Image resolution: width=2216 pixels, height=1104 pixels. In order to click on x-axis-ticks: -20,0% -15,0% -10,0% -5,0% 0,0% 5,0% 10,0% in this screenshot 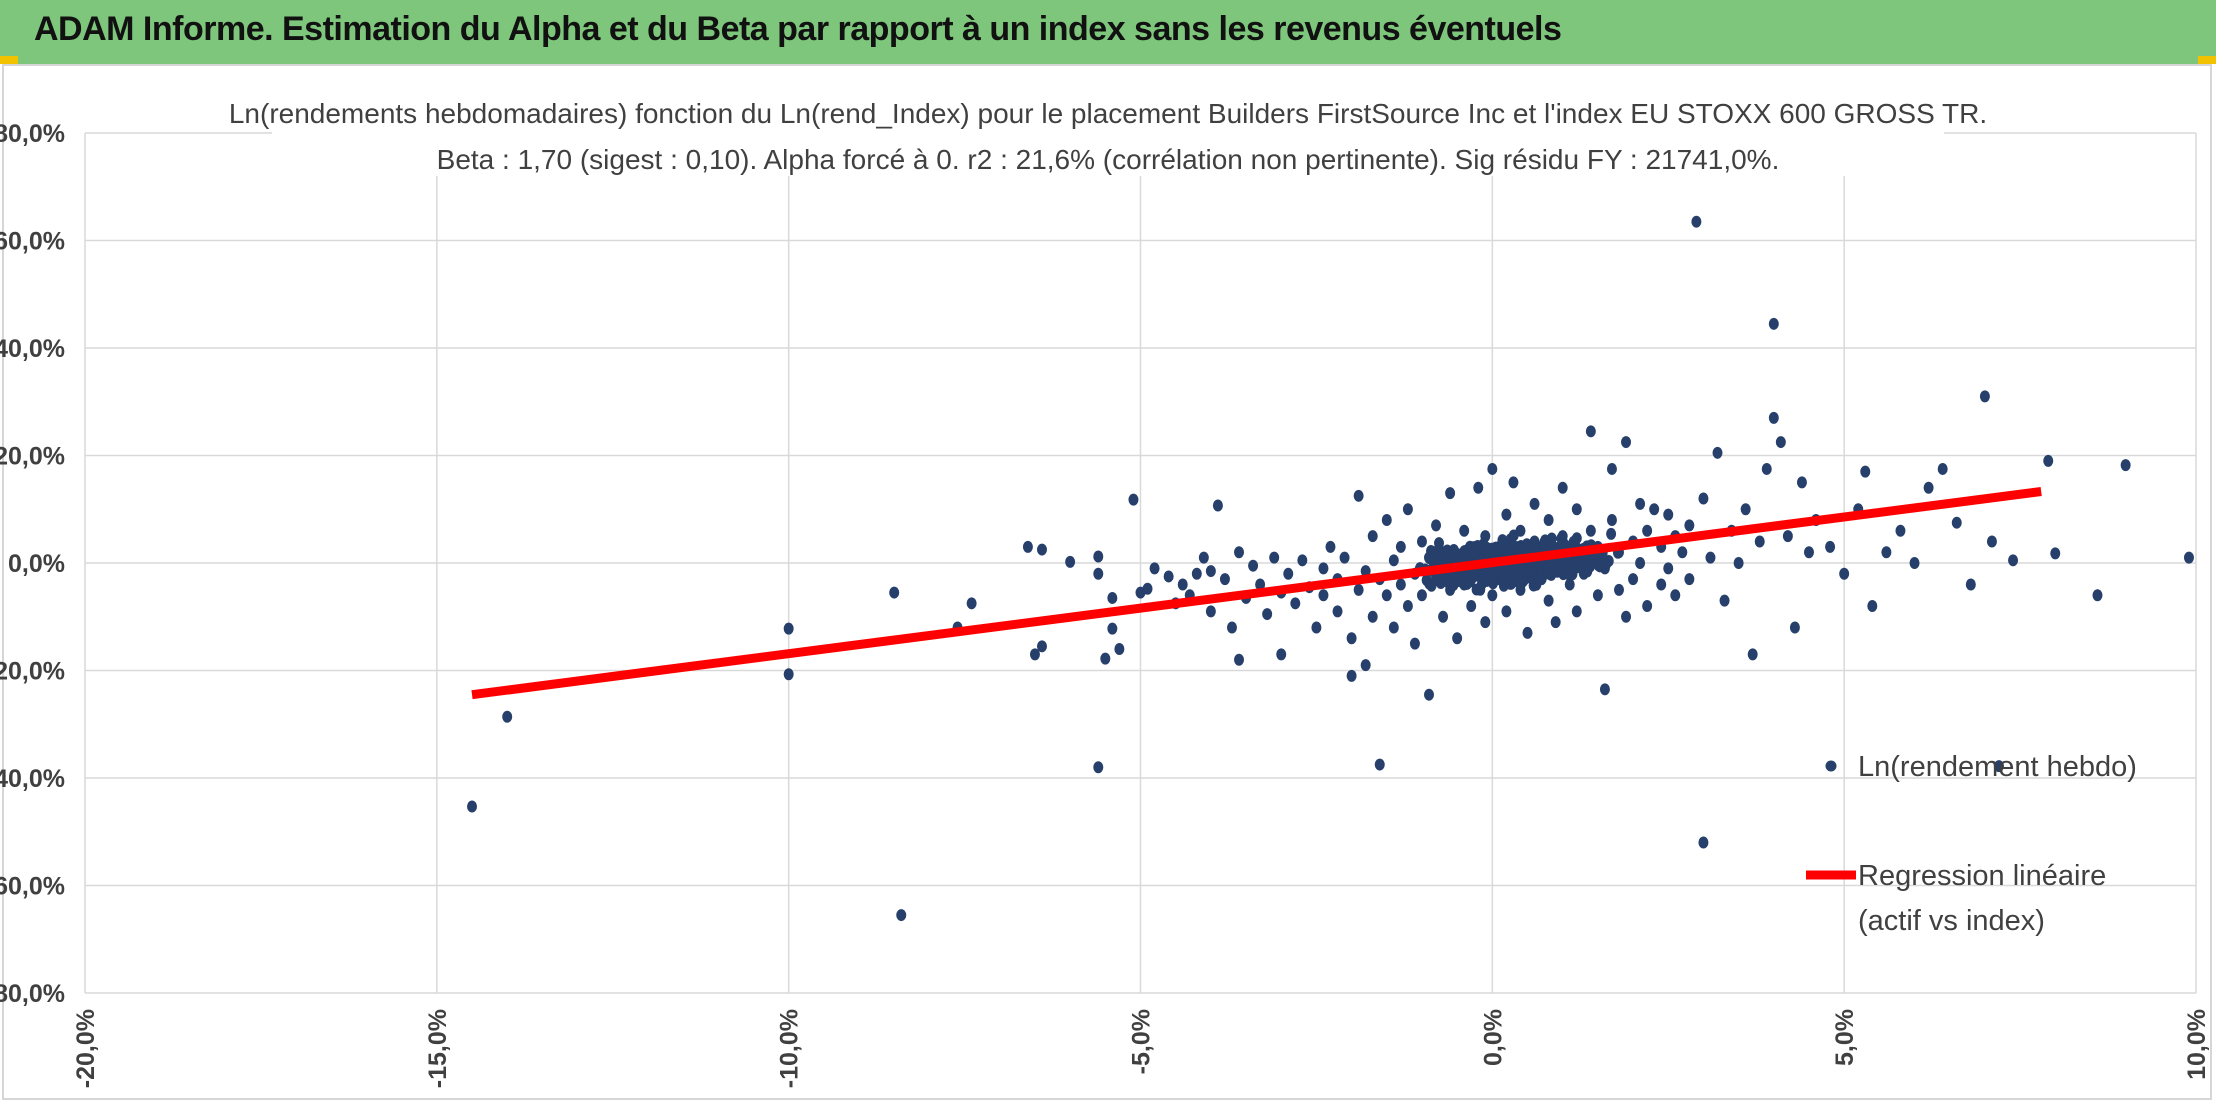, I will do `click(1141, 1048)`.